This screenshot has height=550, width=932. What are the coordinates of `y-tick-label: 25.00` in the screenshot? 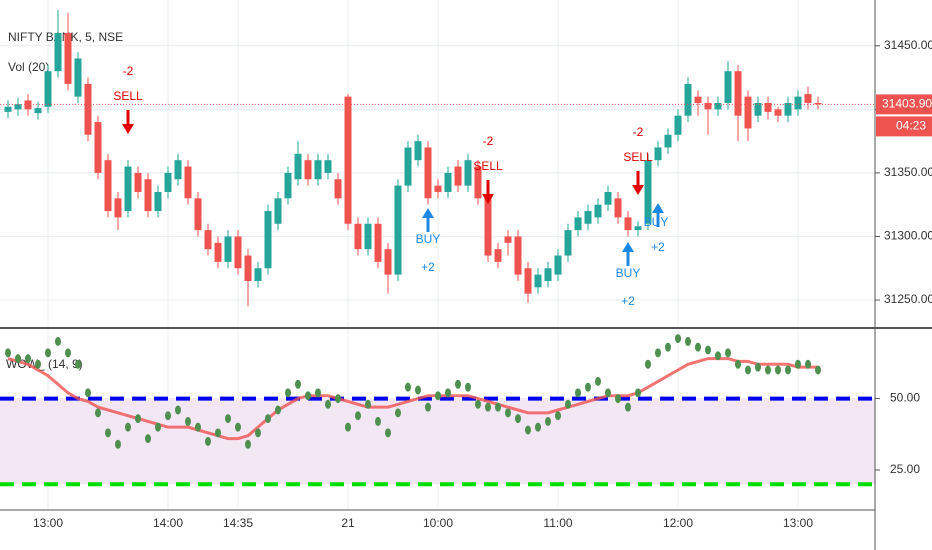 It's located at (905, 469).